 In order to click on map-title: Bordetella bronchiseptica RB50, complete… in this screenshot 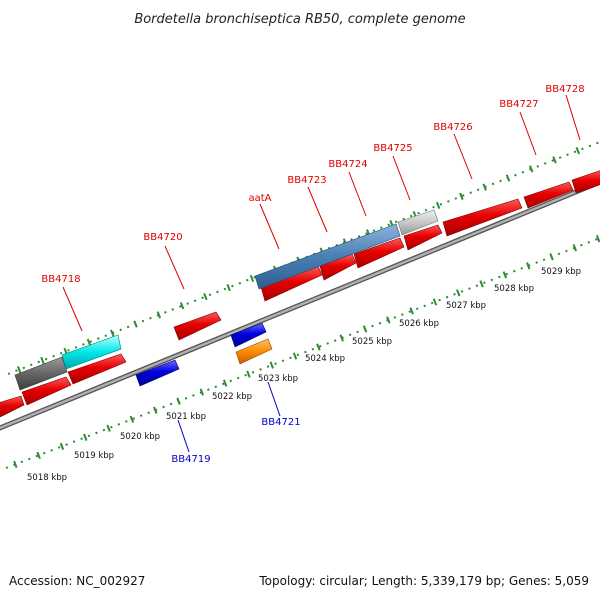, I will do `click(299, 19)`.